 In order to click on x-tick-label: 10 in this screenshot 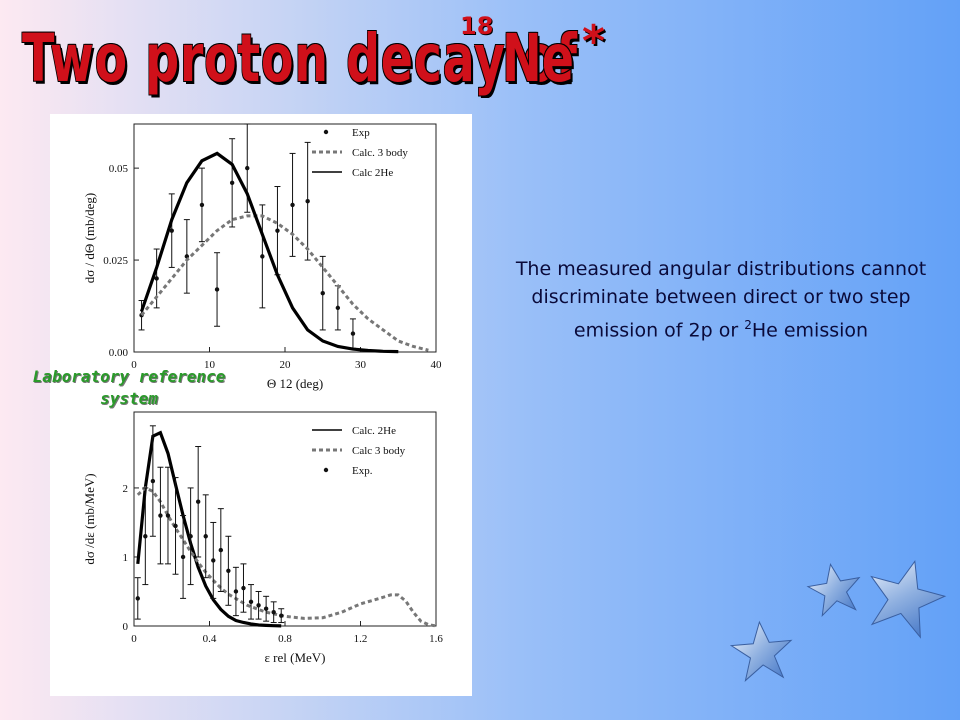, I will do `click(210, 365)`.